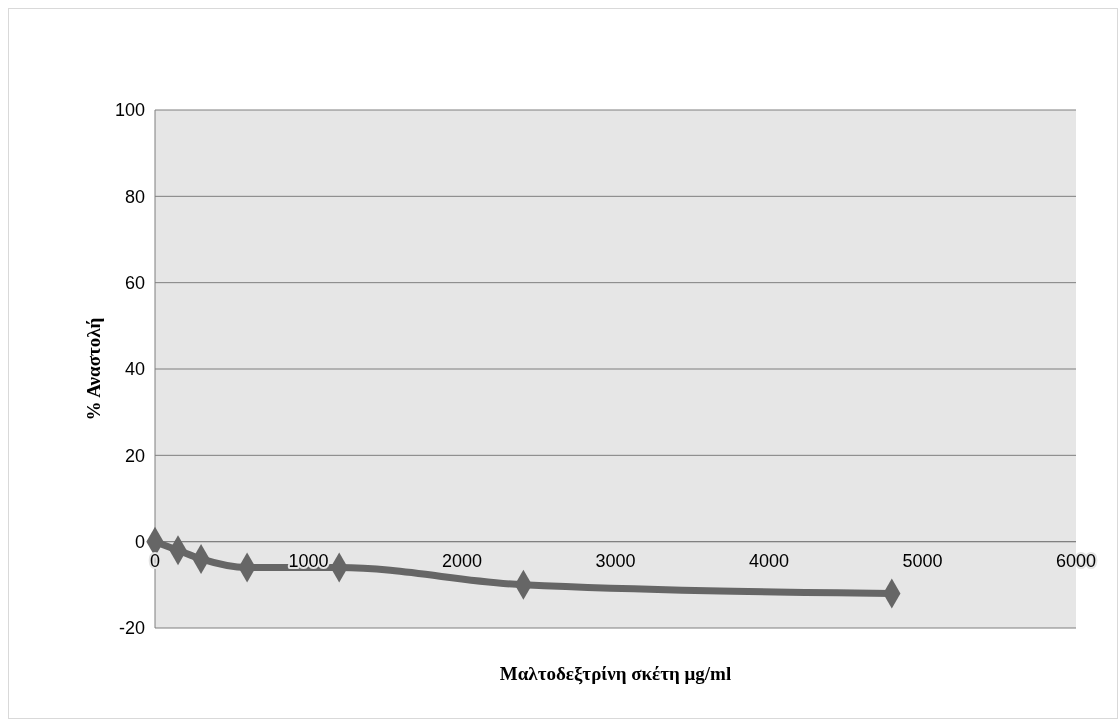  What do you see at coordinates (131, 628) in the screenshot?
I see `y-tick-label: -20` at bounding box center [131, 628].